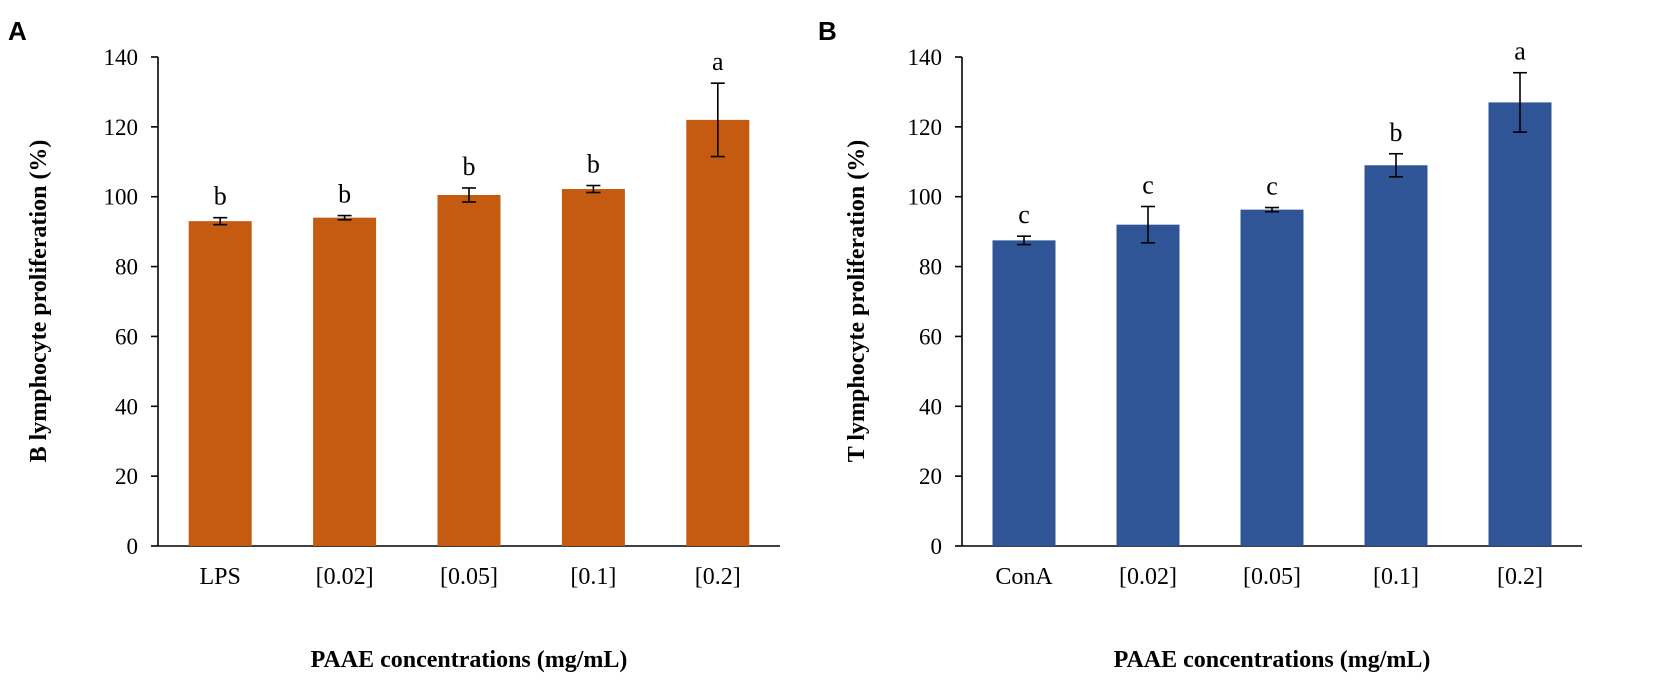  I want to click on panel-label: A, so click(17, 31).